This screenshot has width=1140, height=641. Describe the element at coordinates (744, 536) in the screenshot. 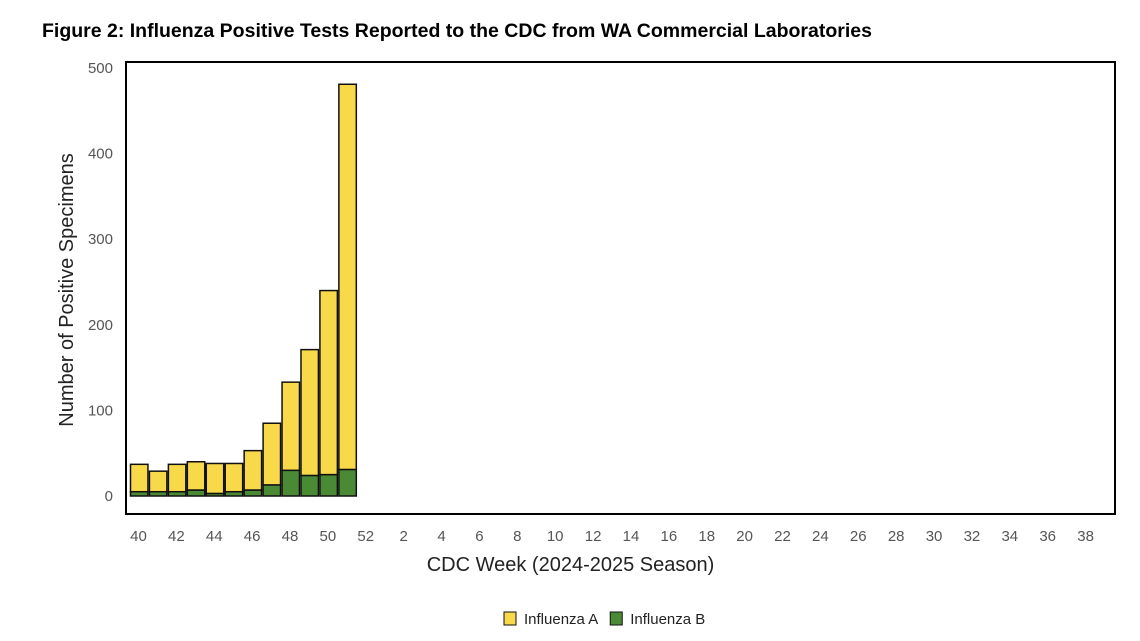

I see `x-tick-label: 20` at that location.